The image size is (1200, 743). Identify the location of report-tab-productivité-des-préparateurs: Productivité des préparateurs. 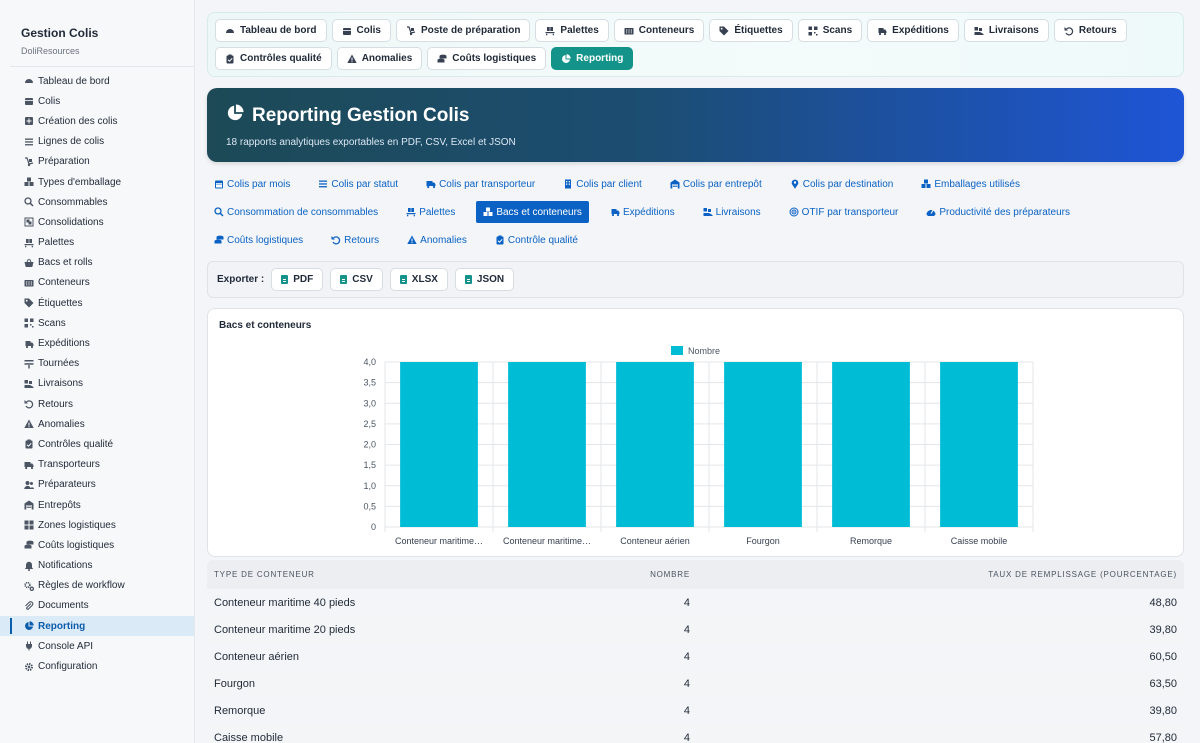
(998, 212).